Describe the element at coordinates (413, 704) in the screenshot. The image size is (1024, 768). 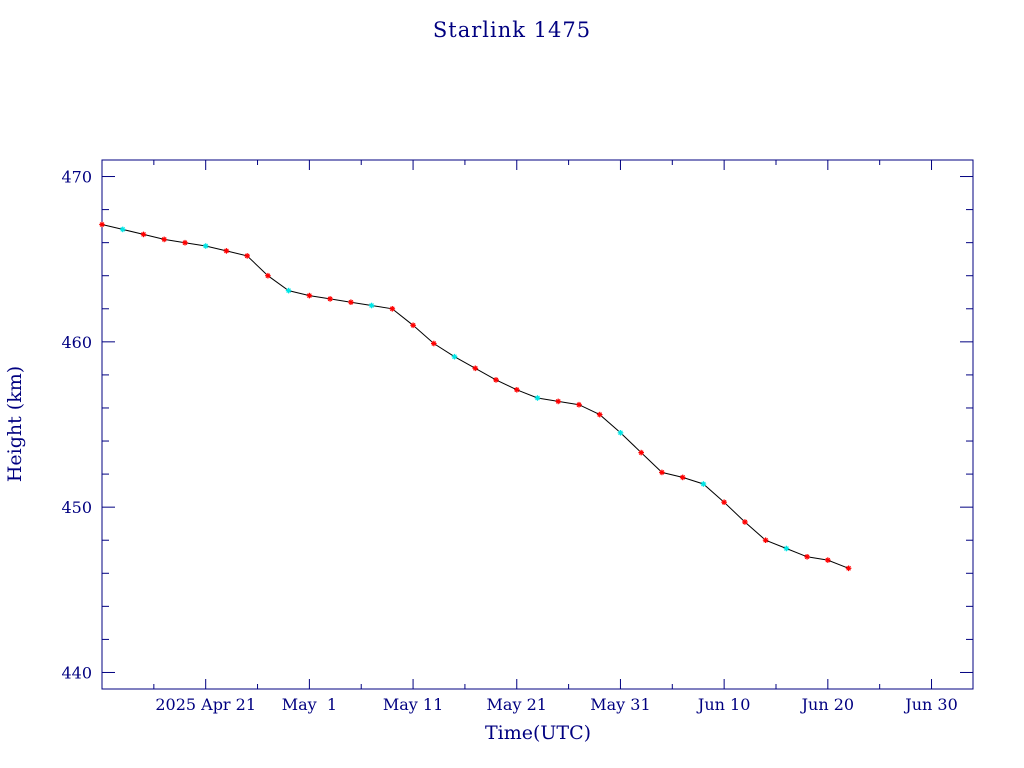
I see `x-tick-label: May 11` at that location.